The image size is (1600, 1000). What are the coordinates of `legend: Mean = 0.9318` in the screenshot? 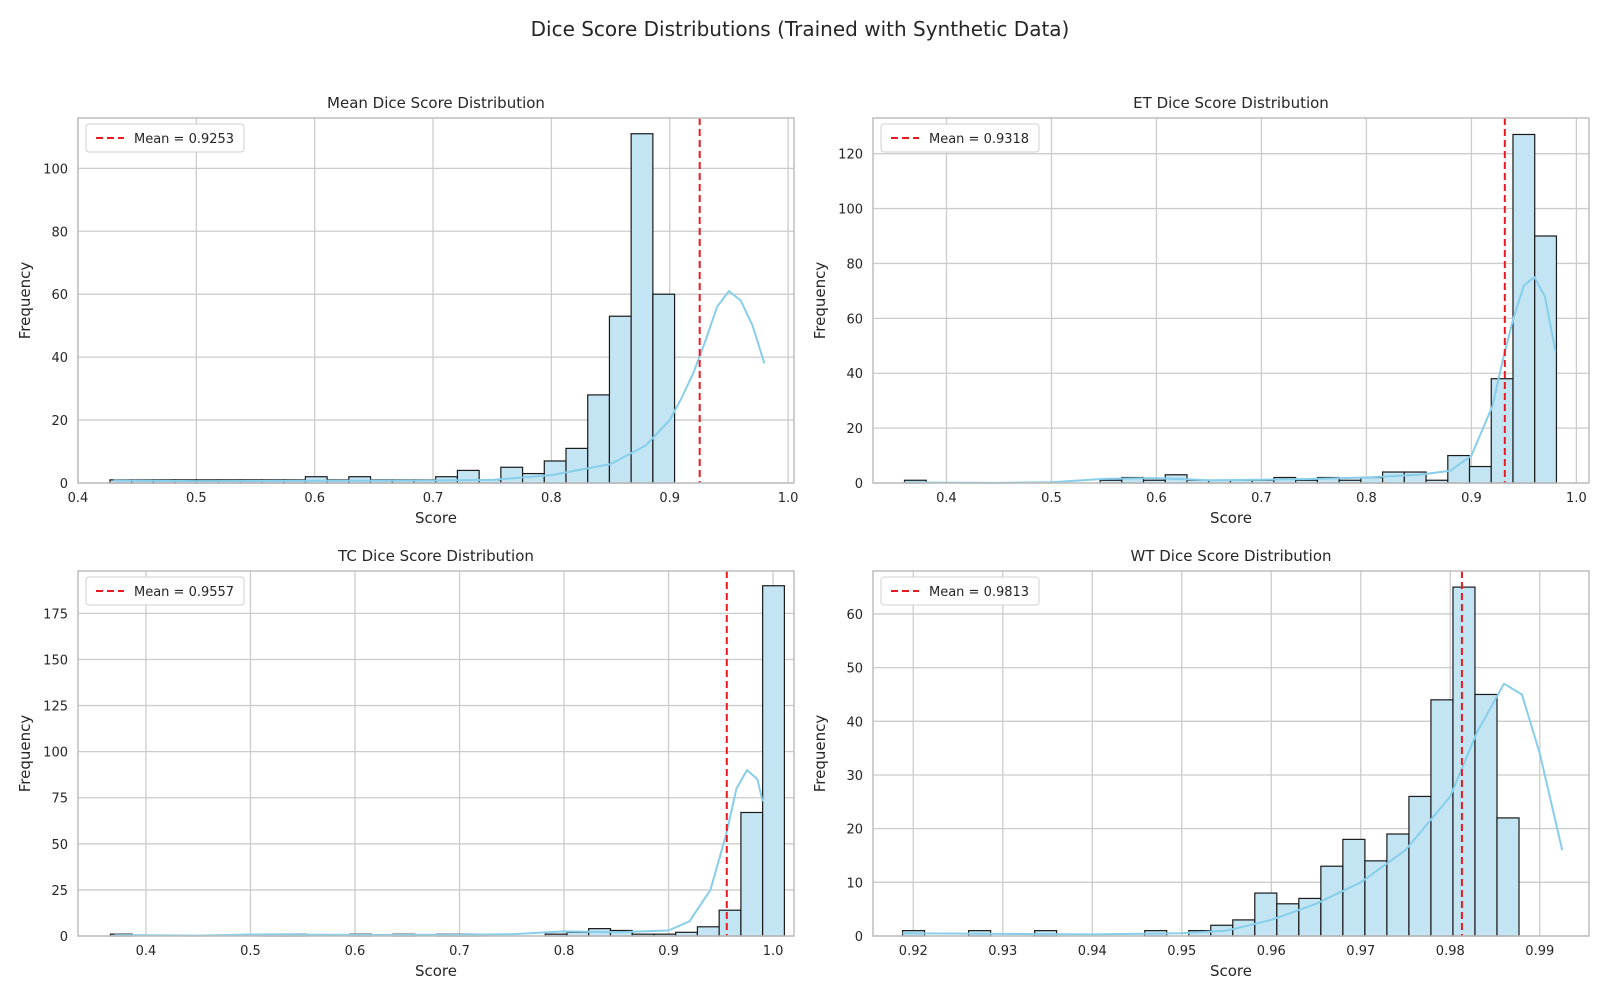 It's located at (960, 138).